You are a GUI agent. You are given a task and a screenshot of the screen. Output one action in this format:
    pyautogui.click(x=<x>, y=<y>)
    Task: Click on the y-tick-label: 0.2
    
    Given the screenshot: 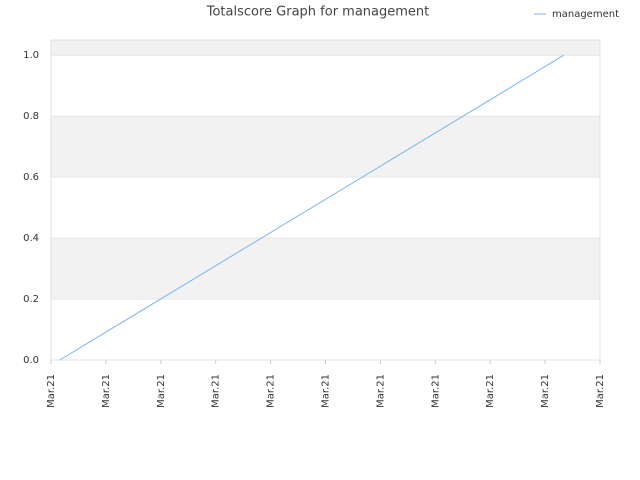 What is the action you would take?
    pyautogui.click(x=31, y=299)
    